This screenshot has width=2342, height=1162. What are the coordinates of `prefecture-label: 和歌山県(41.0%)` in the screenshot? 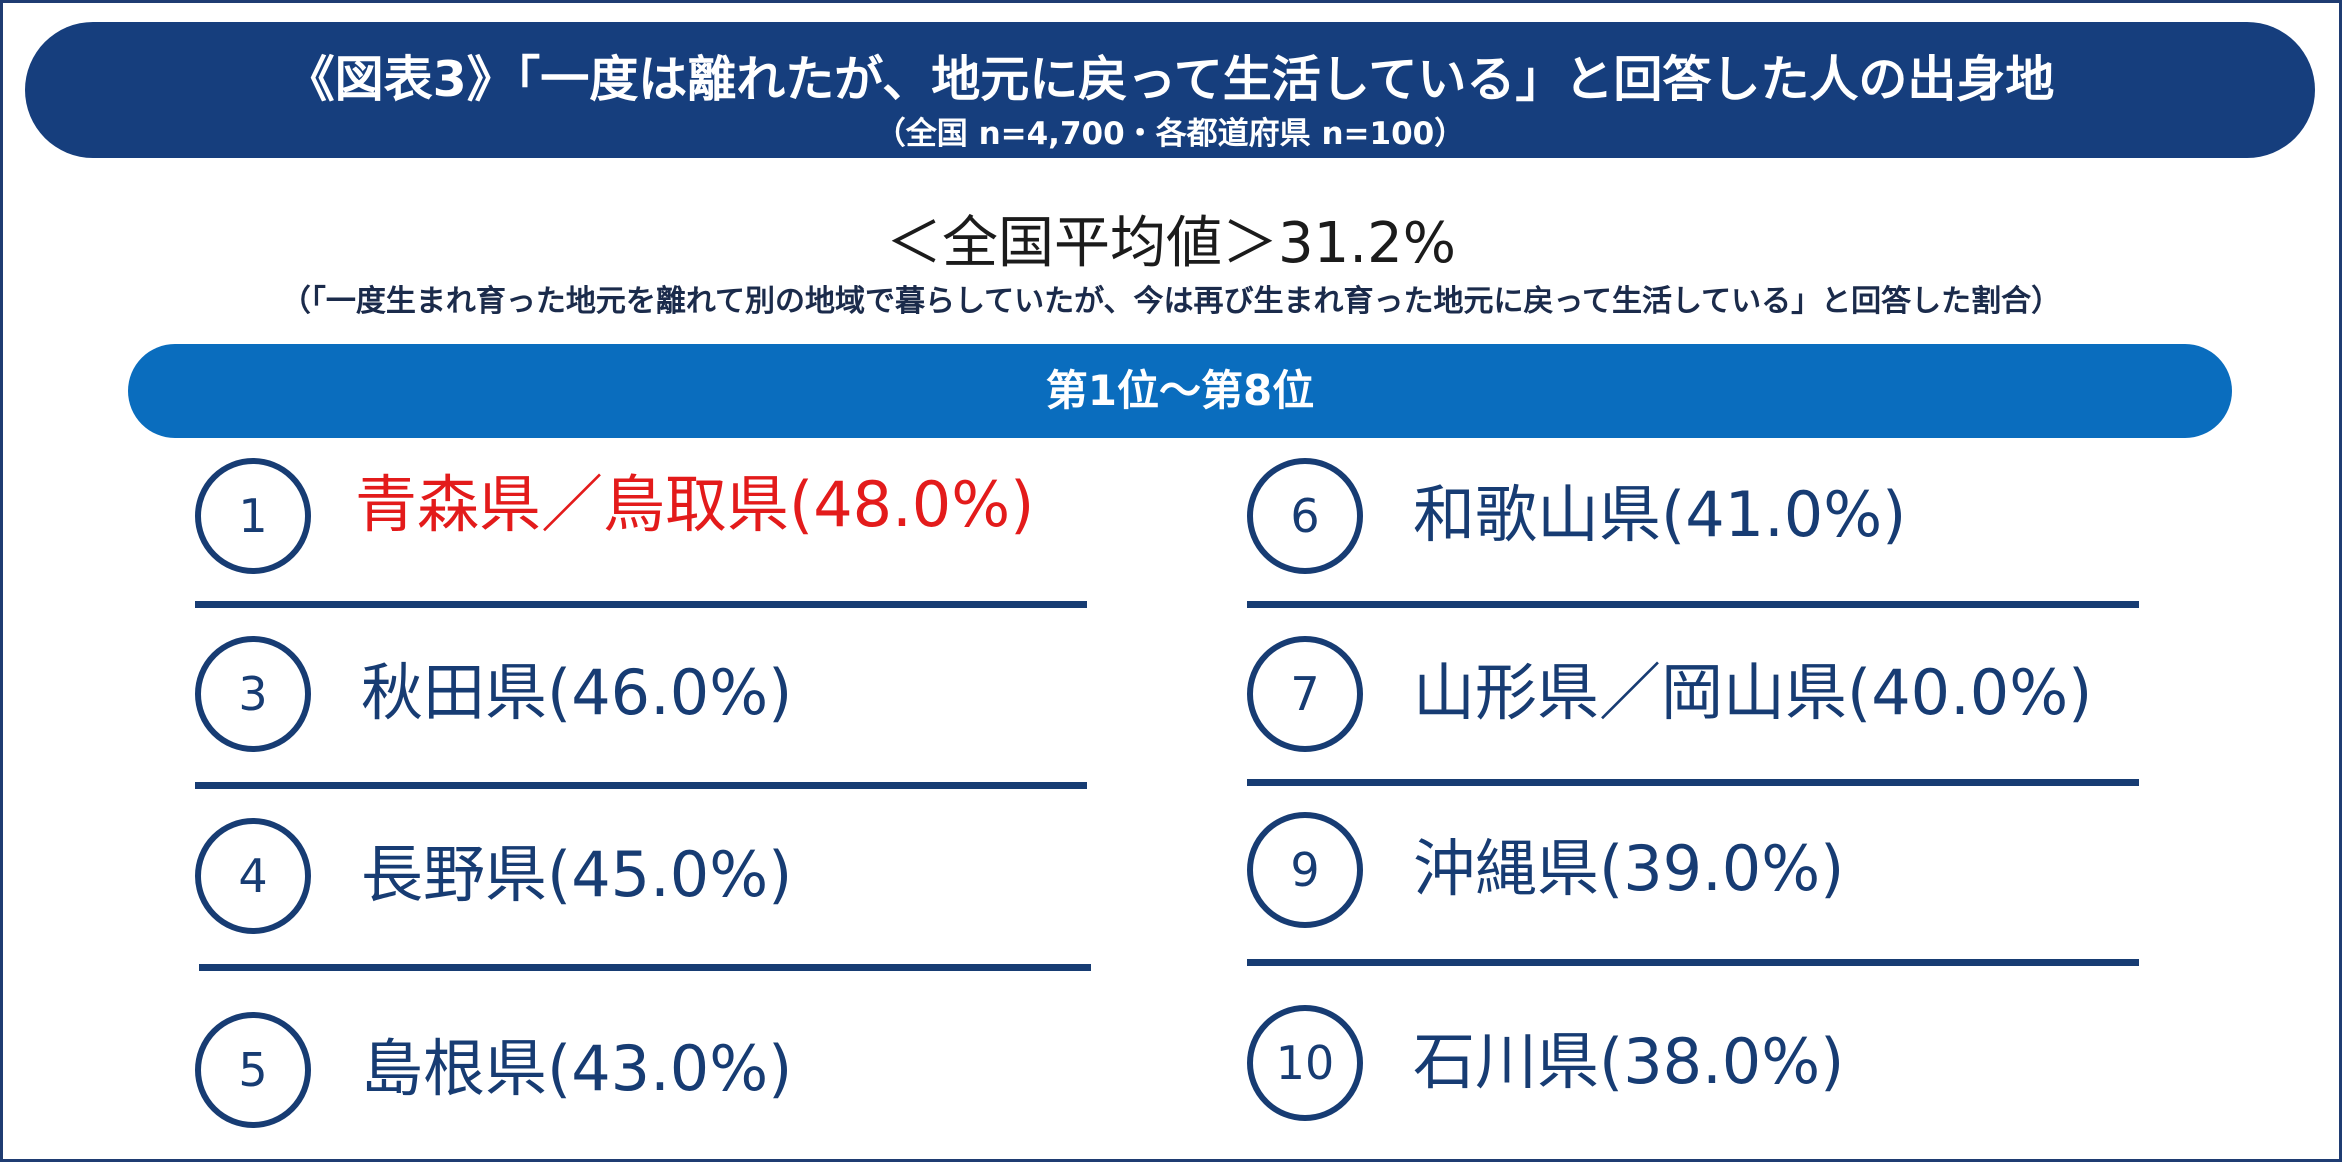 It's located at (1660, 514).